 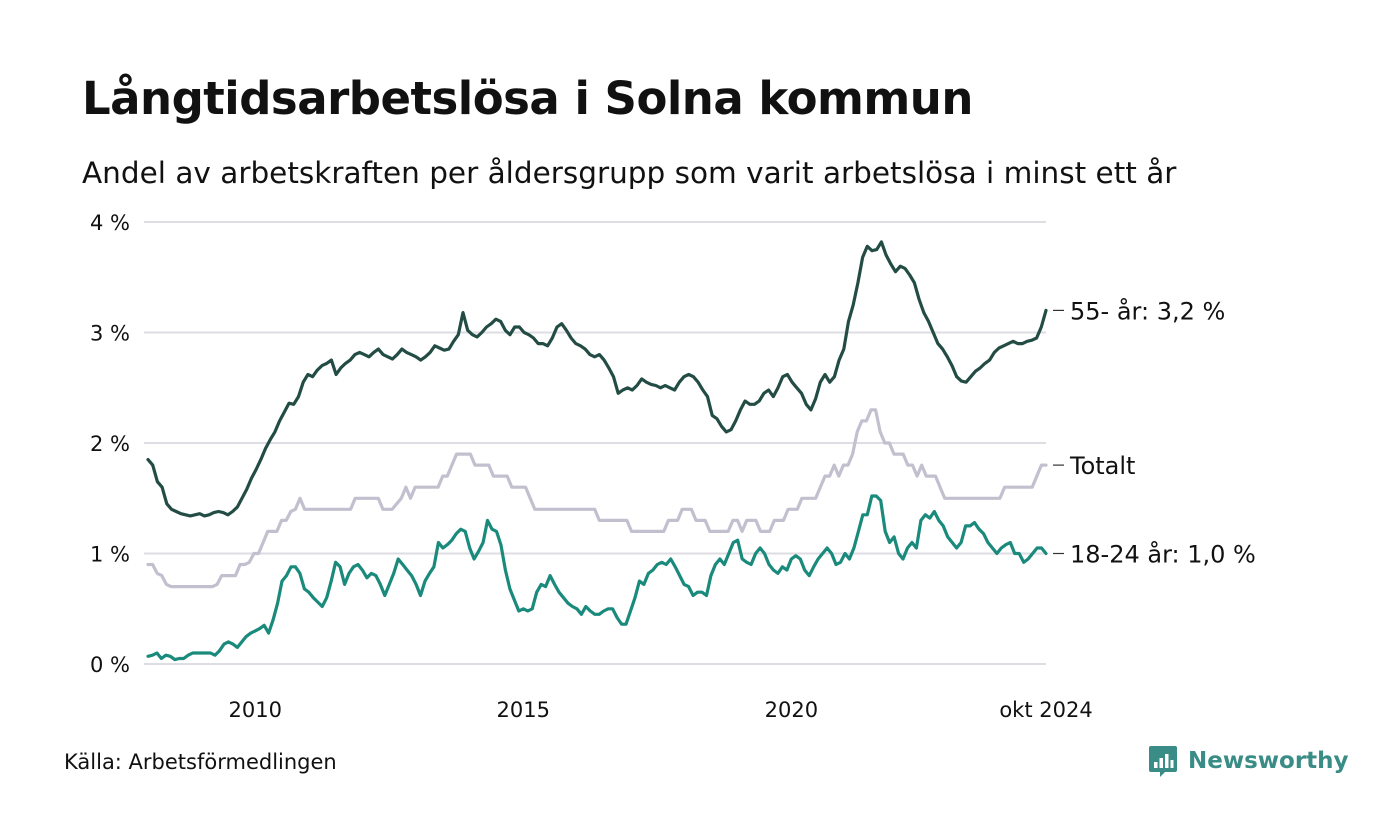 I want to click on x-tick-label: 2020, so click(x=791, y=710).